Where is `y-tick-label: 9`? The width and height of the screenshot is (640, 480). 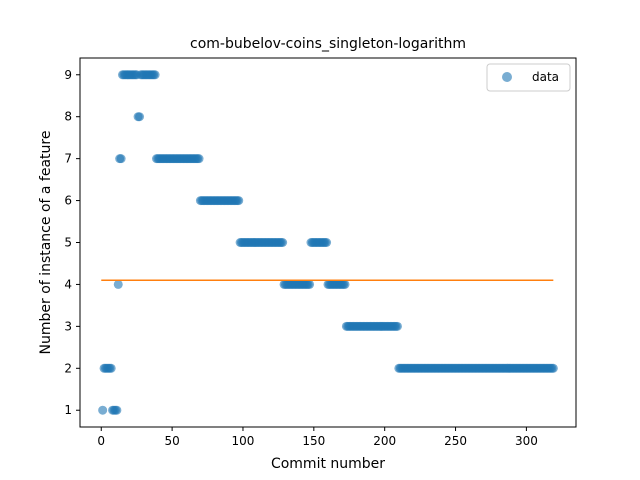
y-tick-label: 9 is located at coordinates (68, 75).